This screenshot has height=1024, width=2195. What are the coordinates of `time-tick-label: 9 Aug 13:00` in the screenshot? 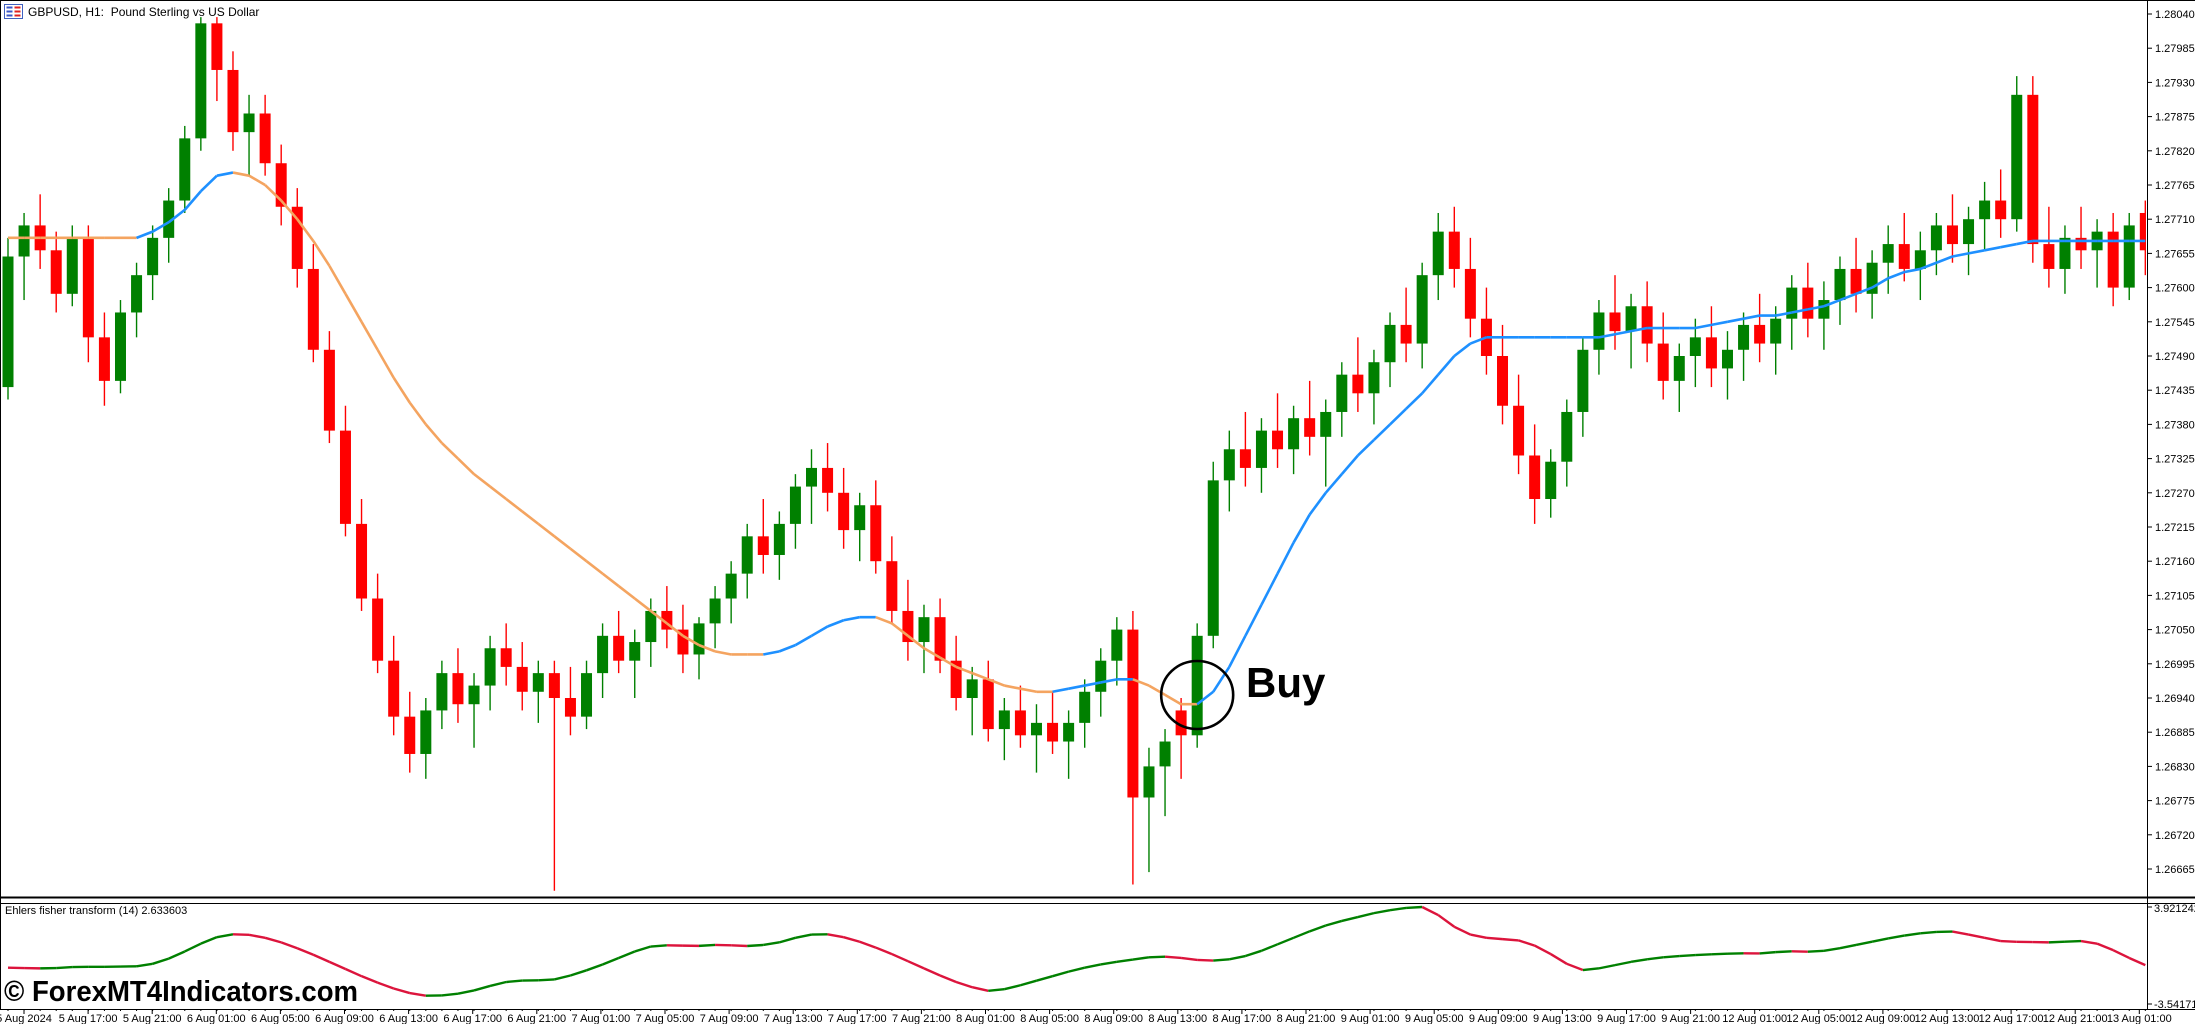 It's located at (1562, 1018).